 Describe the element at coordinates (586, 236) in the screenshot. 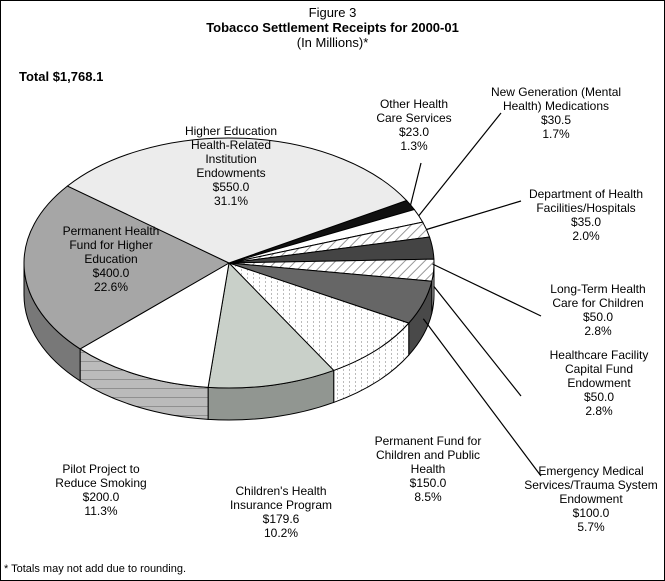

I see `percent-label: 2.0%` at that location.